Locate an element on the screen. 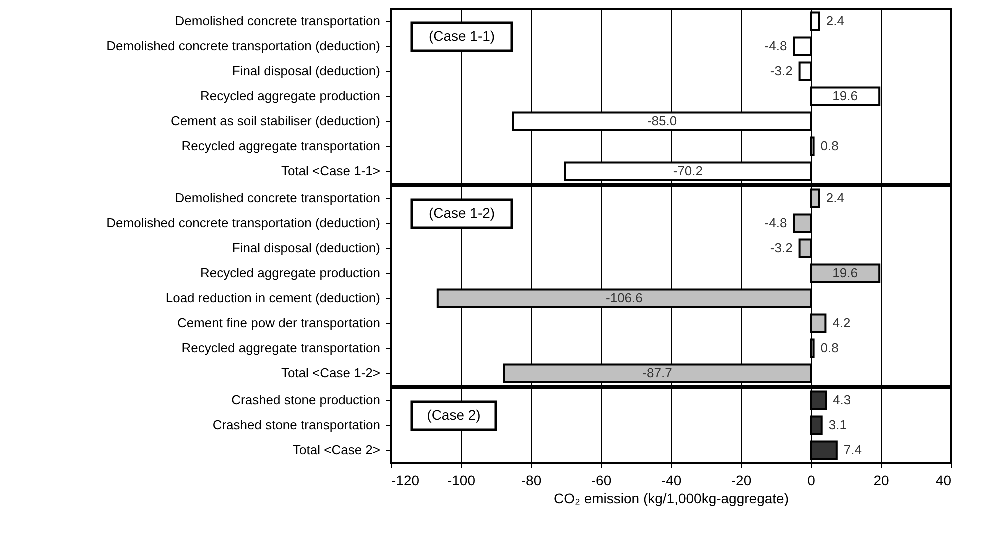 This screenshot has width=988, height=540. y-tick-label: Total <Case 2> is located at coordinates (336, 450).